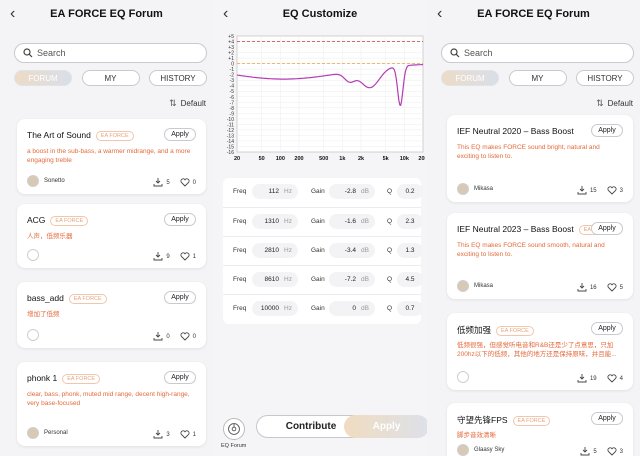 The width and height of the screenshot is (640, 456). Describe the element at coordinates (421, 159) in the screenshot. I see `x-tick-label: 20k` at that location.